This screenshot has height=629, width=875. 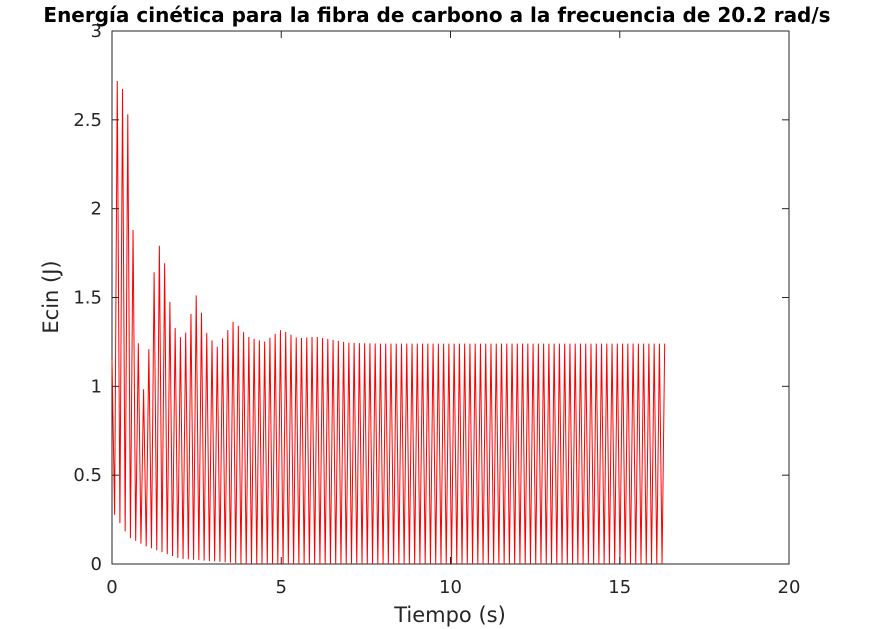 I want to click on y-tick-label: 1, so click(x=96, y=386).